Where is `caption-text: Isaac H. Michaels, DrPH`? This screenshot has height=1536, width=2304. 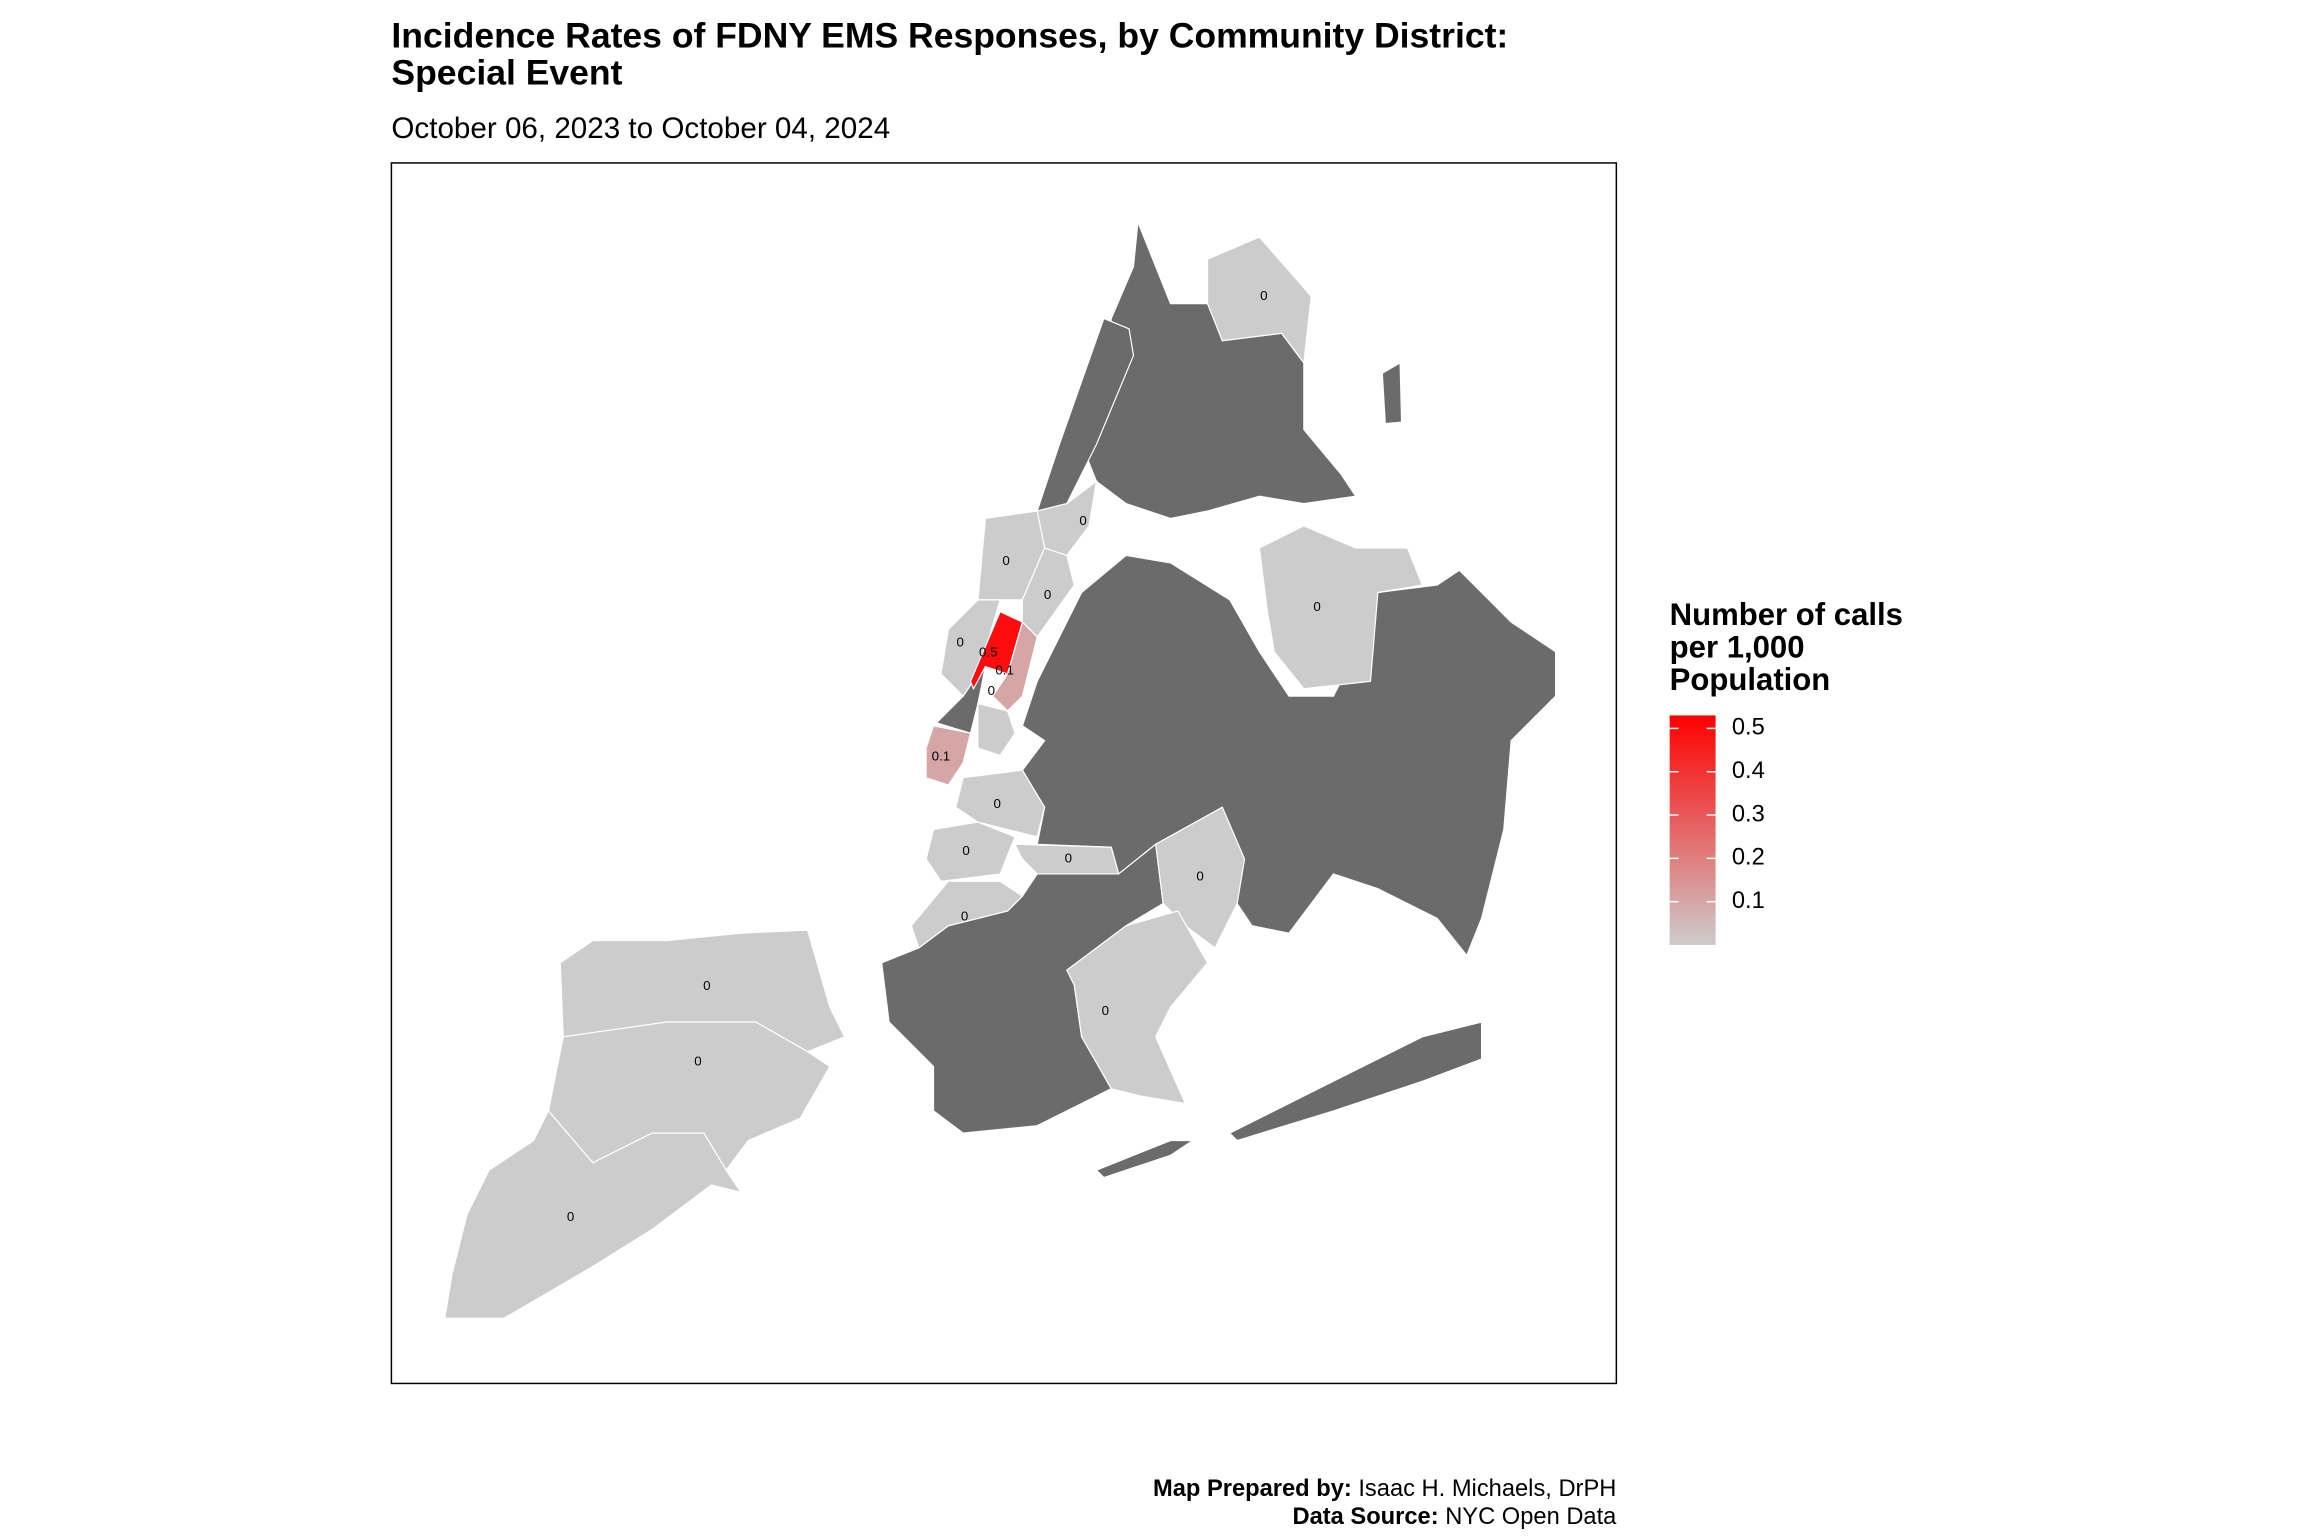
caption-text: Isaac H. Michaels, DrPH is located at coordinates (1487, 1489).